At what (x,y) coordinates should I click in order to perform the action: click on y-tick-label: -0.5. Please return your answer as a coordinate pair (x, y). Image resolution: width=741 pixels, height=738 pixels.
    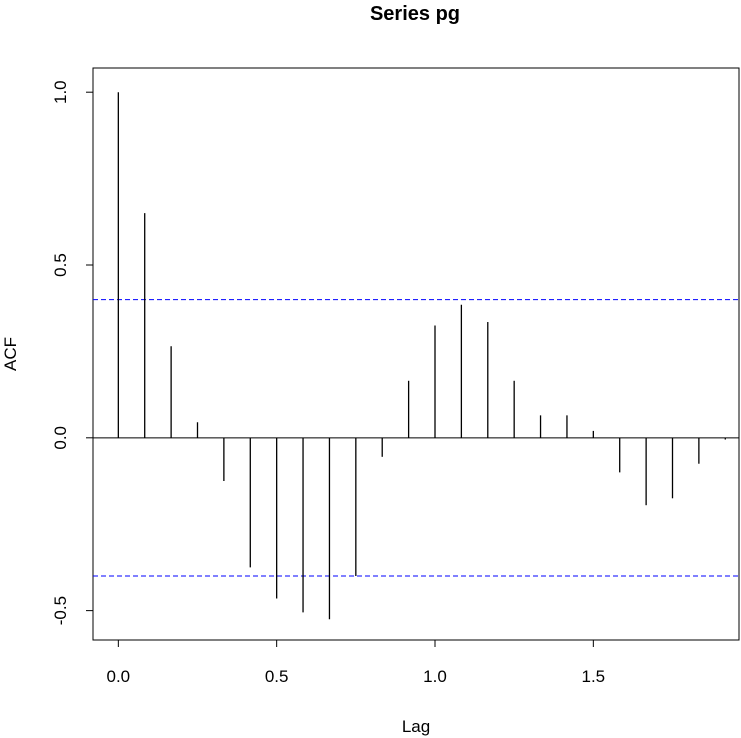
    Looking at the image, I should click on (60, 610).